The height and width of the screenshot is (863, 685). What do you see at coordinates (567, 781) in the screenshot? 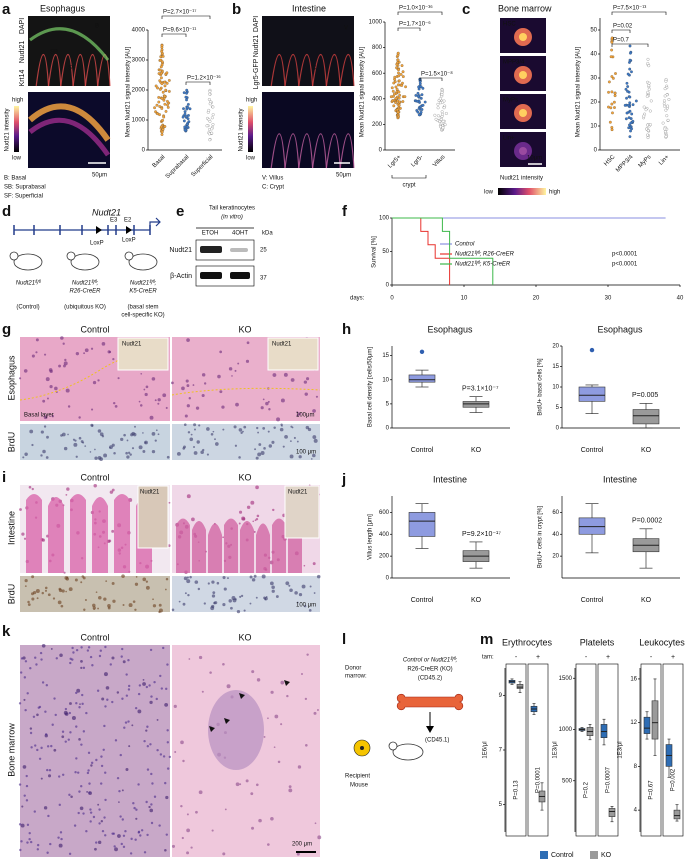
I see `y-tick-label: 500` at bounding box center [567, 781].